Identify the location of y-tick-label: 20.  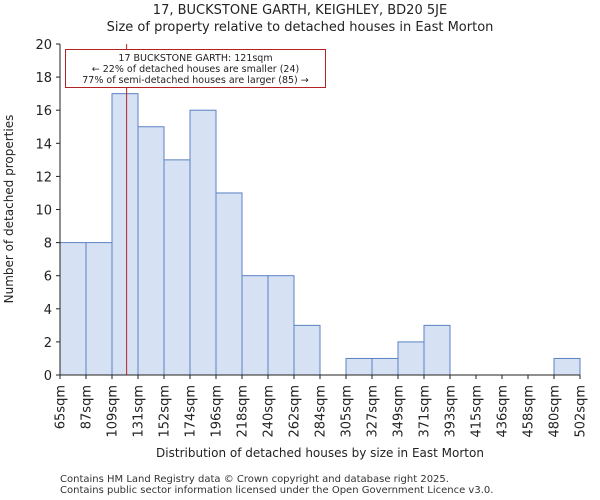
(43, 45).